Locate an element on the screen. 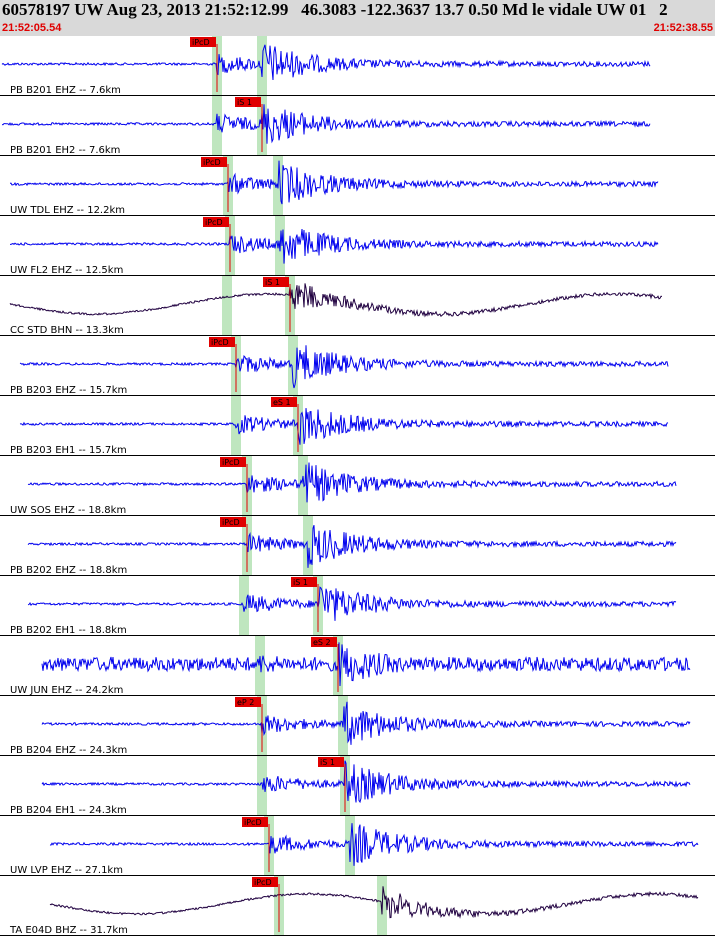 The width and height of the screenshot is (715, 938). station-label: PB B202 EHZ -- 18.8km is located at coordinates (68, 570).